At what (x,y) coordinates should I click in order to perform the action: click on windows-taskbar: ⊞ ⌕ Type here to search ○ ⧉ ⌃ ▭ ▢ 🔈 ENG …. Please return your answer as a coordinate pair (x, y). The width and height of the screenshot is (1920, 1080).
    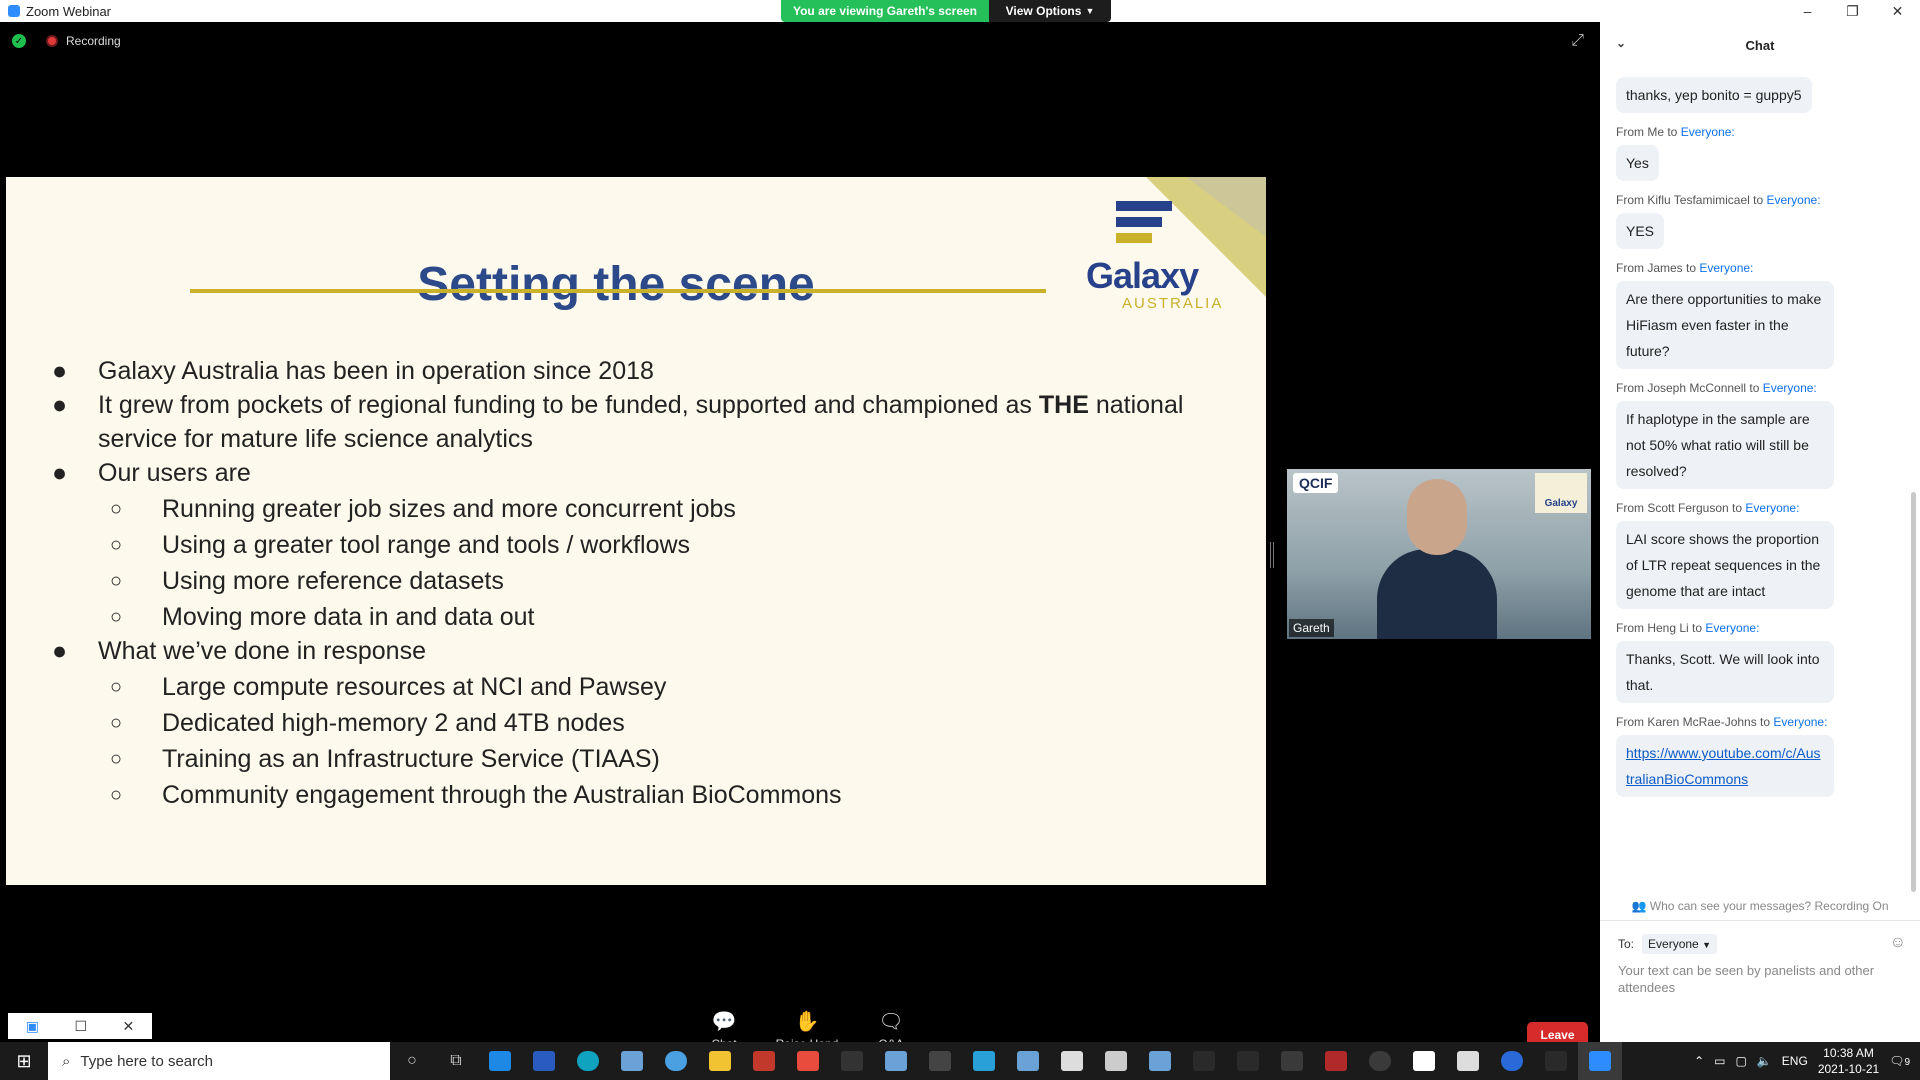
    Looking at the image, I should click on (960, 1061).